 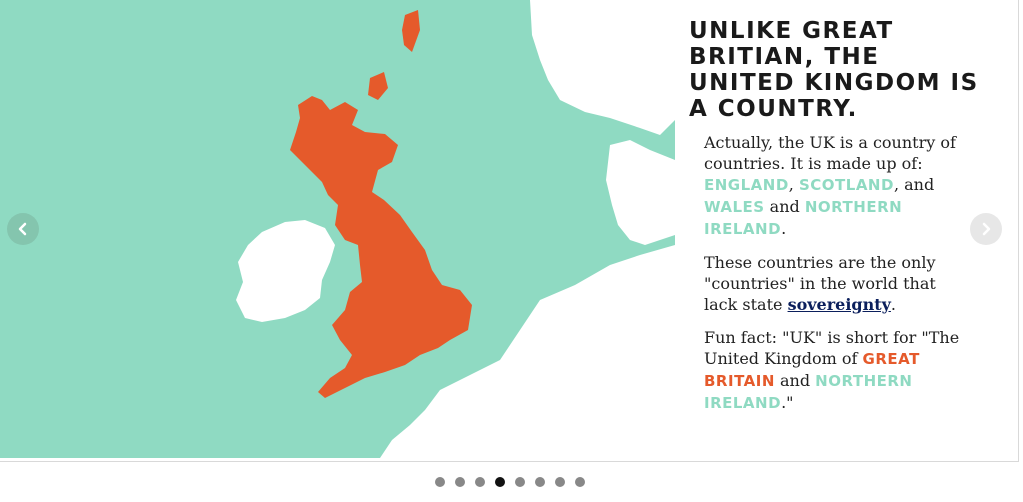 I want to click on orkney-islands, so click(x=378, y=86).